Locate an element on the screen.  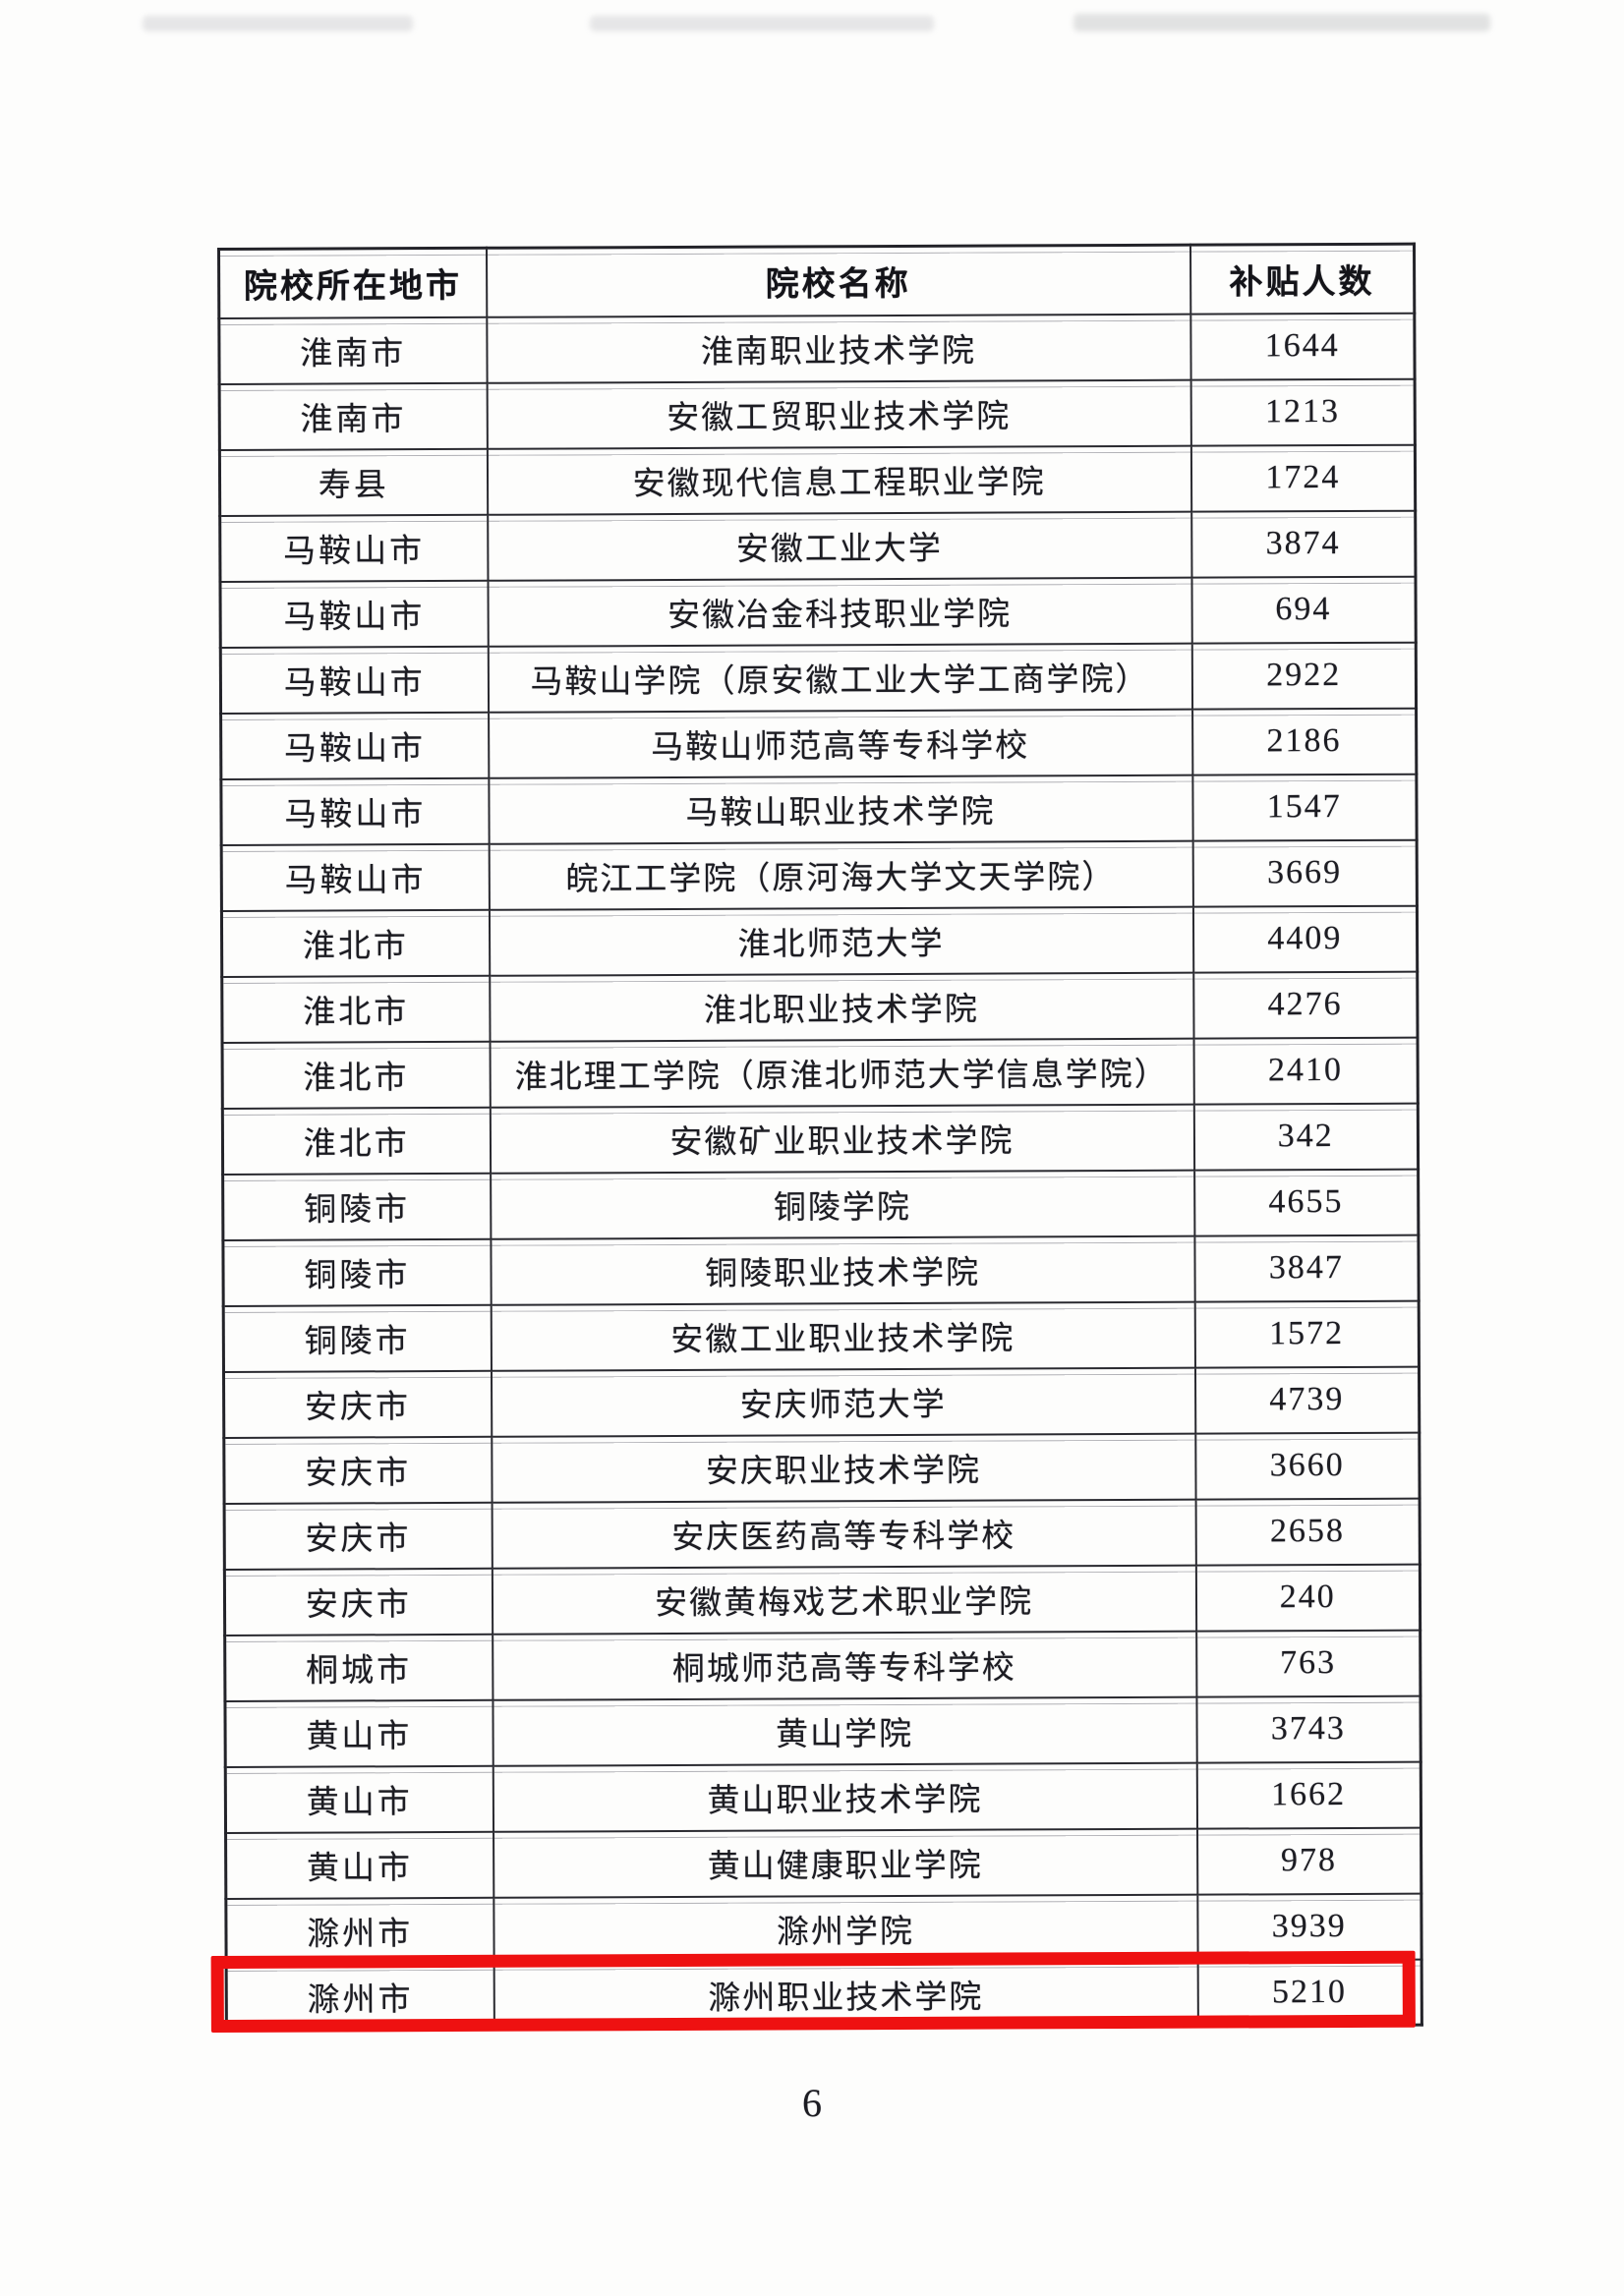
table-row: 桐城市 桐城师范高等专科学校 763 is located at coordinates (822, 1666).